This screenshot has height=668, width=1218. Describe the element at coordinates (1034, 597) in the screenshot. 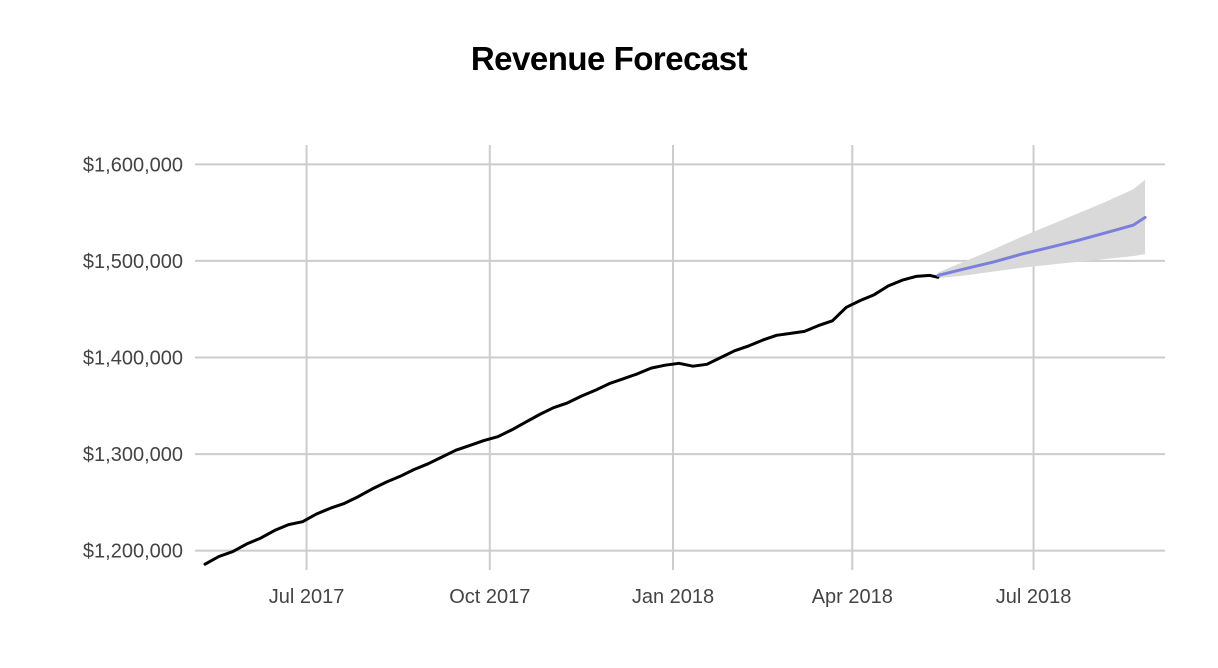

I see `x-tick-label: Jul 2018` at that location.